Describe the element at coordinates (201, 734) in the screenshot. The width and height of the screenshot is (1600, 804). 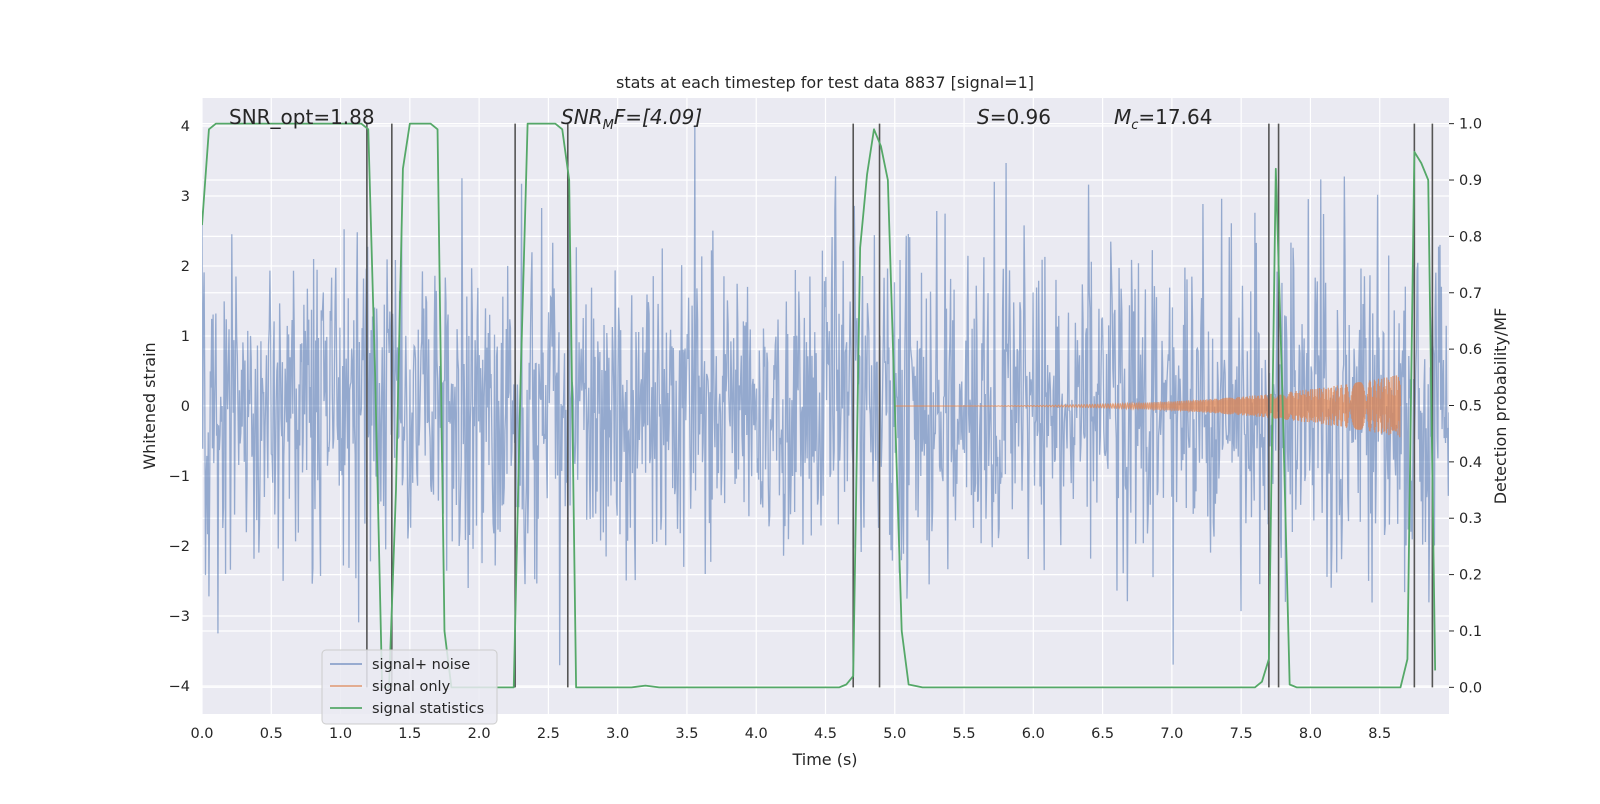
I see `x-tick-label: 0.0` at that location.